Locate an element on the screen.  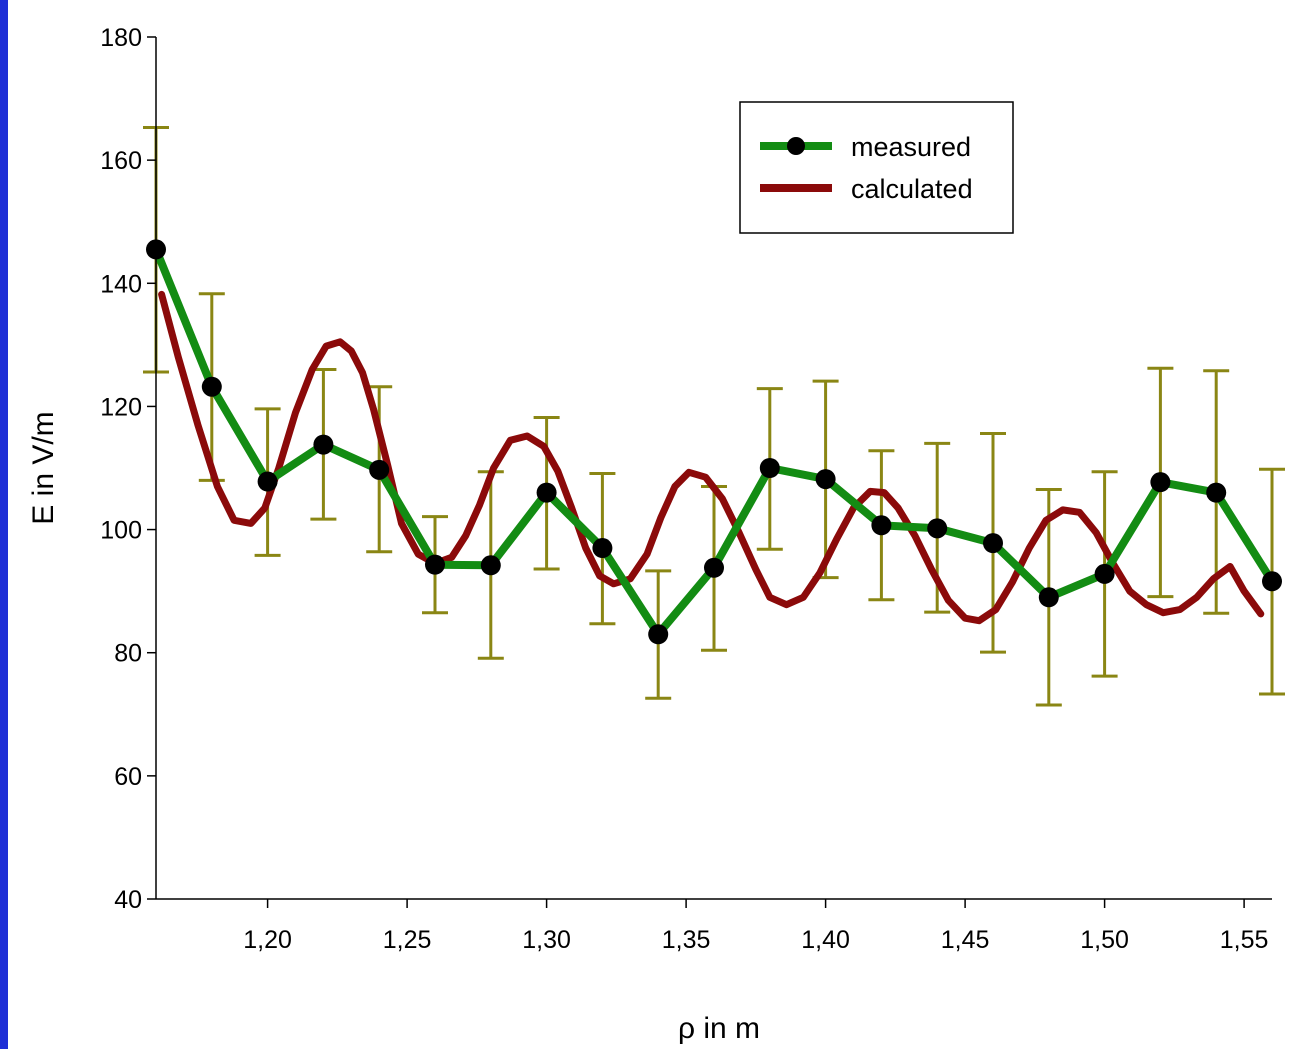
legend-measured-marker is located at coordinates (796, 146).